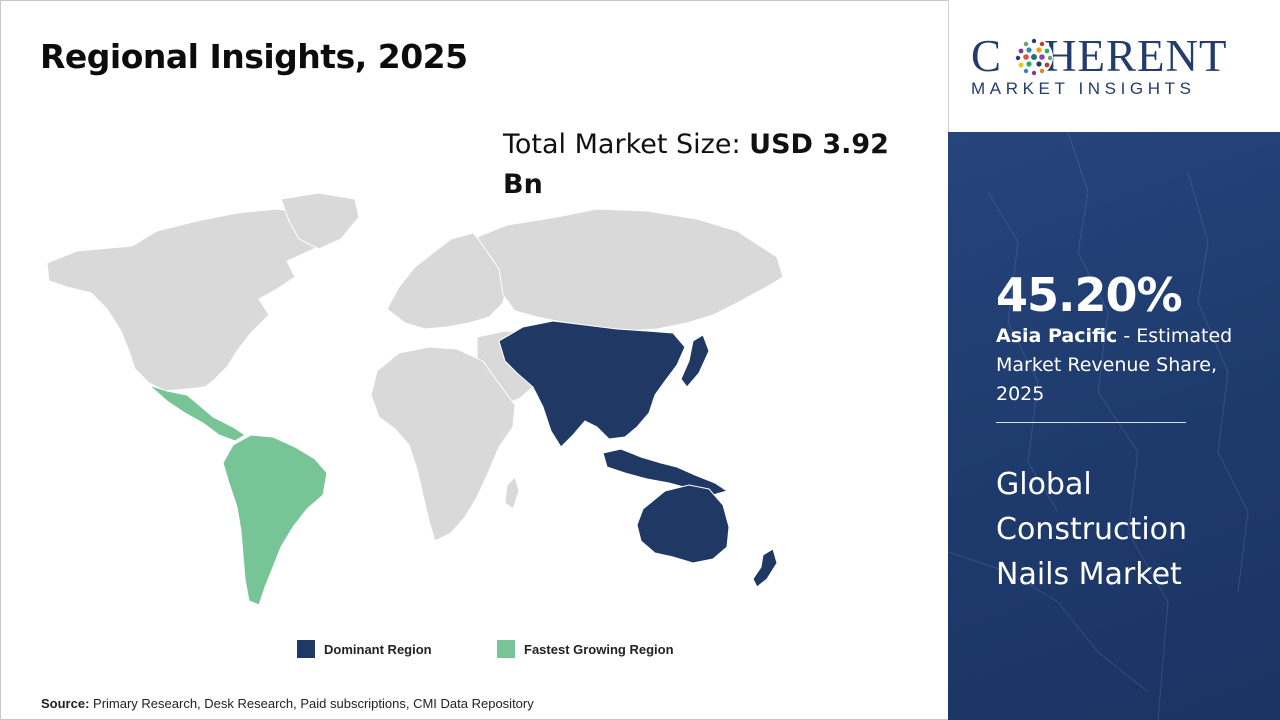 The height and width of the screenshot is (720, 1280). I want to click on logo-letters-herent: HERENT, so click(1136, 56).